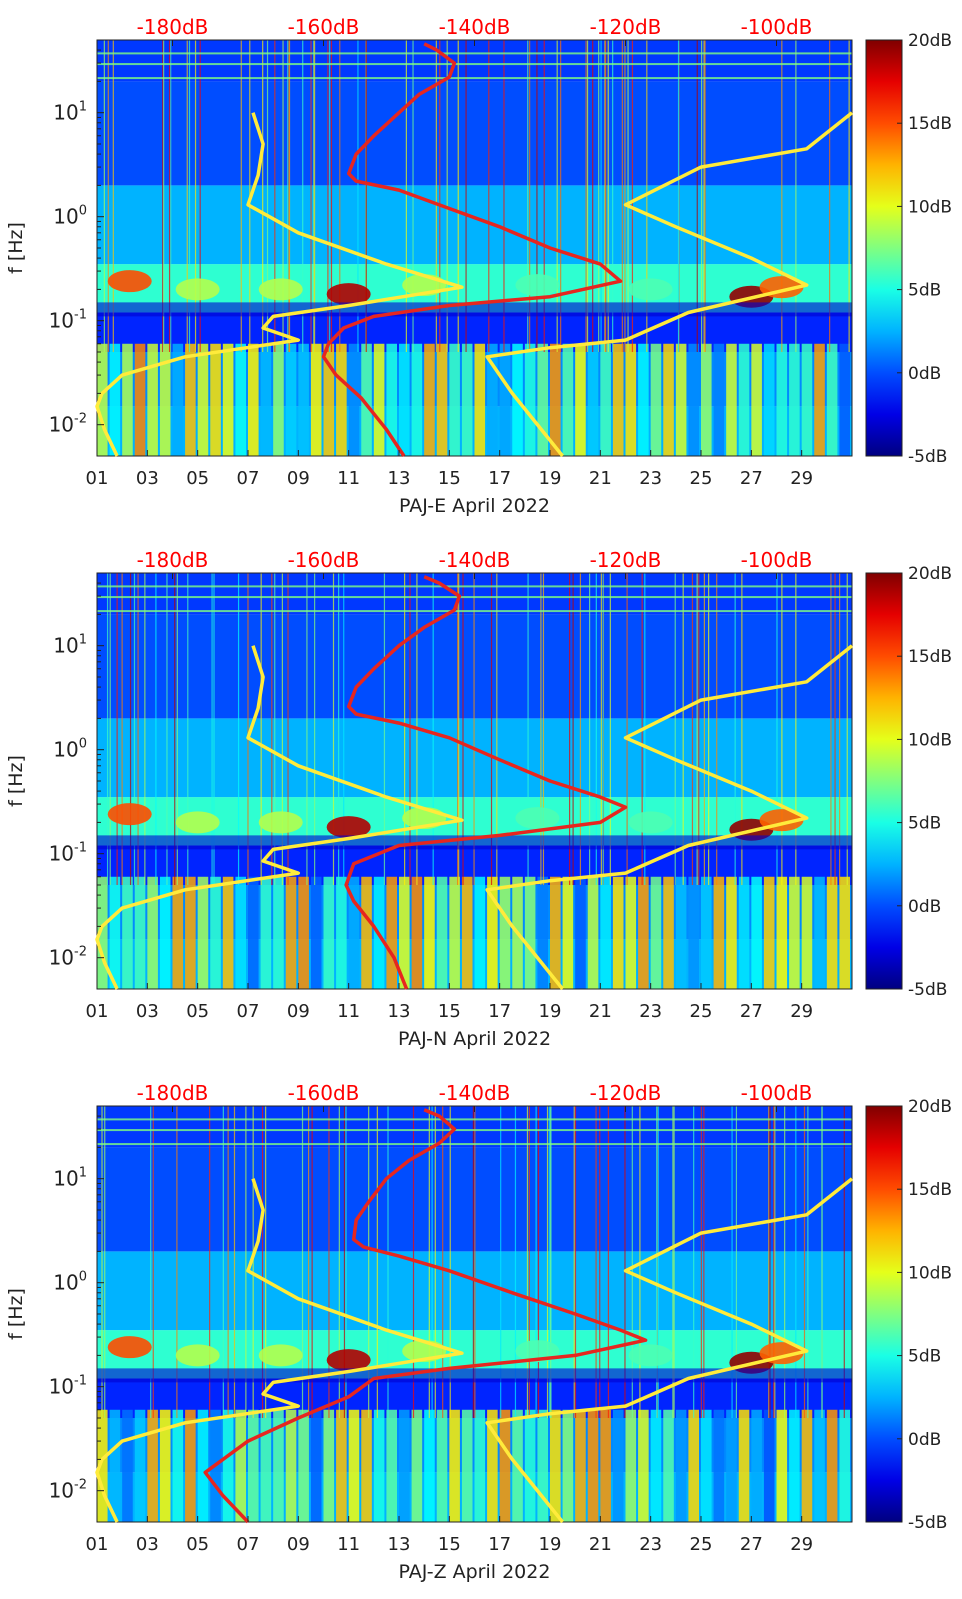  I want to click on colorbar-tick-label: -5dB, so click(927, 990).